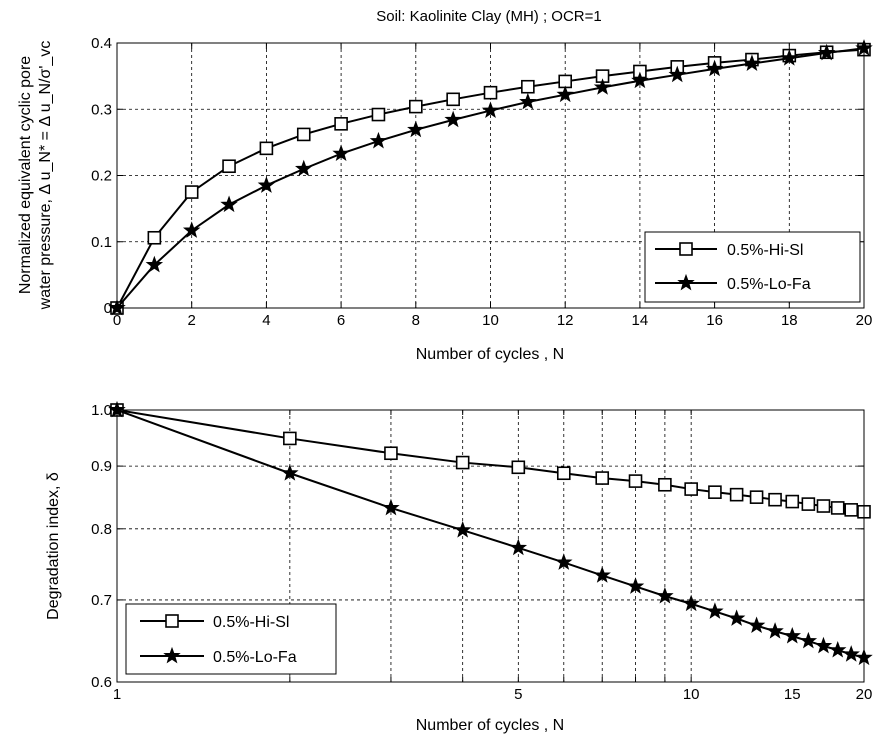 Image resolution: width=875 pixels, height=738 pixels. I want to click on chart1-y-tick-label: 0.1, so click(101, 242).